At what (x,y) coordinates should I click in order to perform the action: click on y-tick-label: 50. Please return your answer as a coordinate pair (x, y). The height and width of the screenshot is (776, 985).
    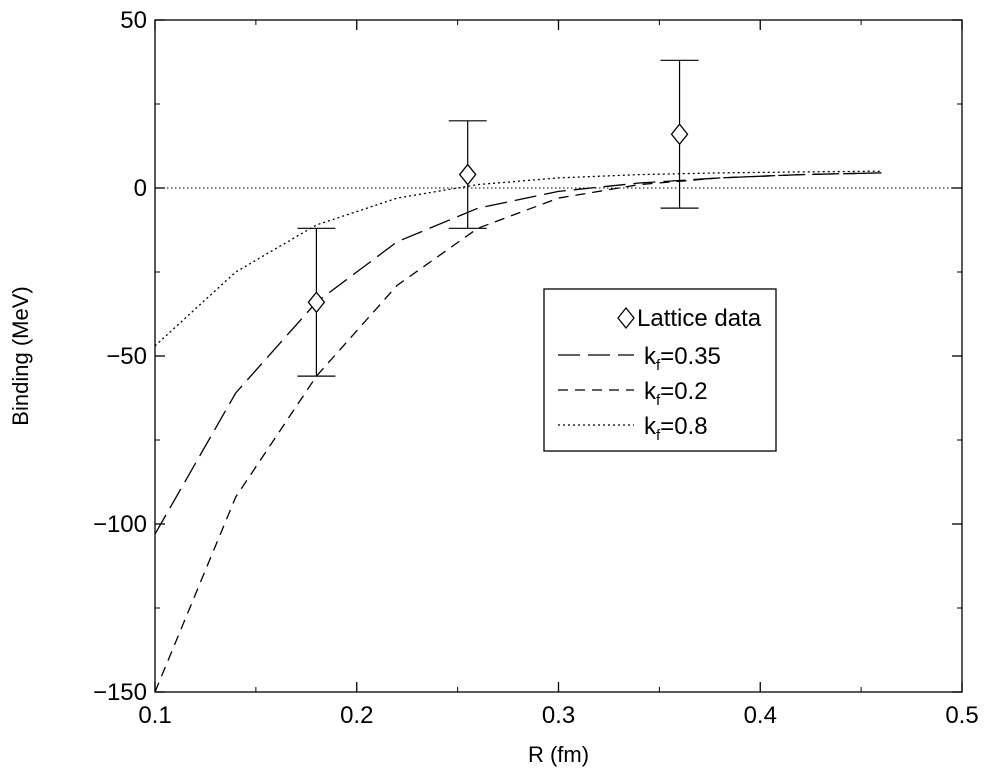
    Looking at the image, I should click on (133, 20).